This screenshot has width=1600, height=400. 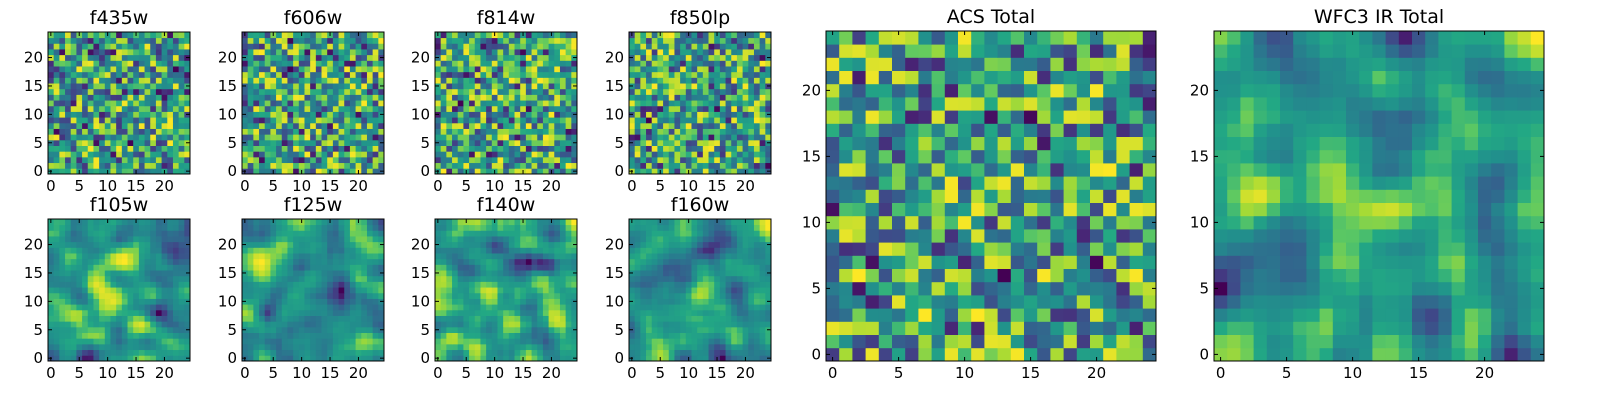 I want to click on x-tick-label: 15, so click(x=135, y=186).